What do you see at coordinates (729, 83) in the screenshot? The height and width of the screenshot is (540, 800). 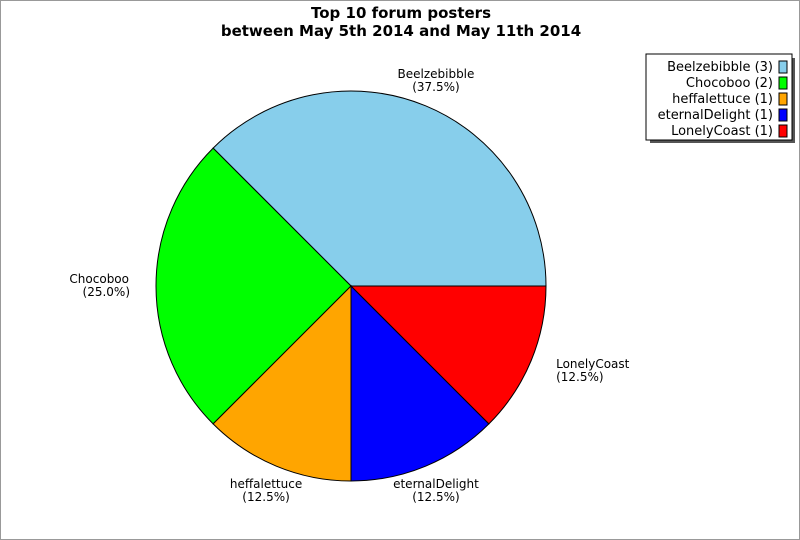 I see `legend-label: Chocoboo (2)` at bounding box center [729, 83].